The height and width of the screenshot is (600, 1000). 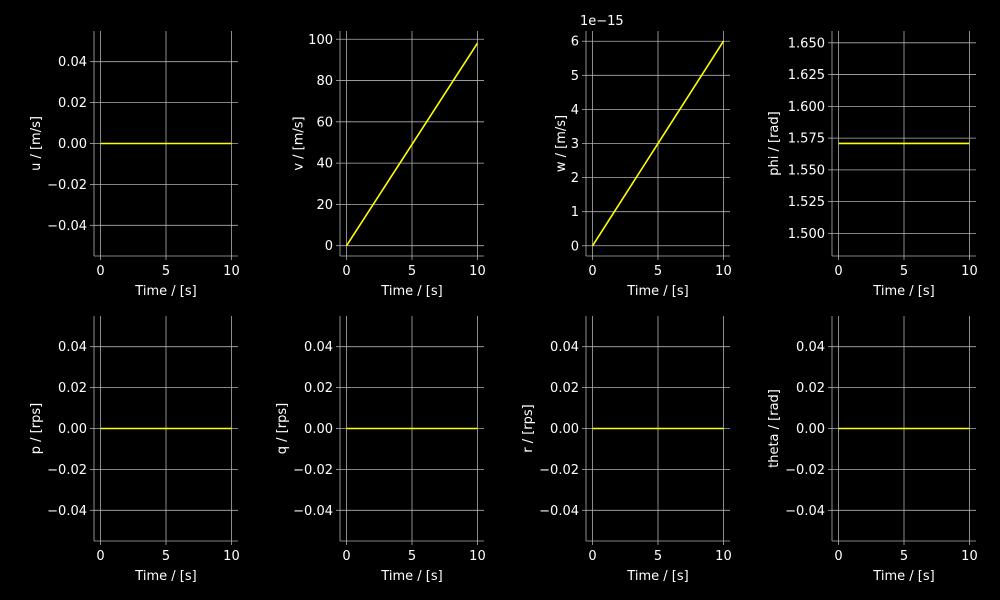 I want to click on y-tick-label: 1.650, so click(x=806, y=43).